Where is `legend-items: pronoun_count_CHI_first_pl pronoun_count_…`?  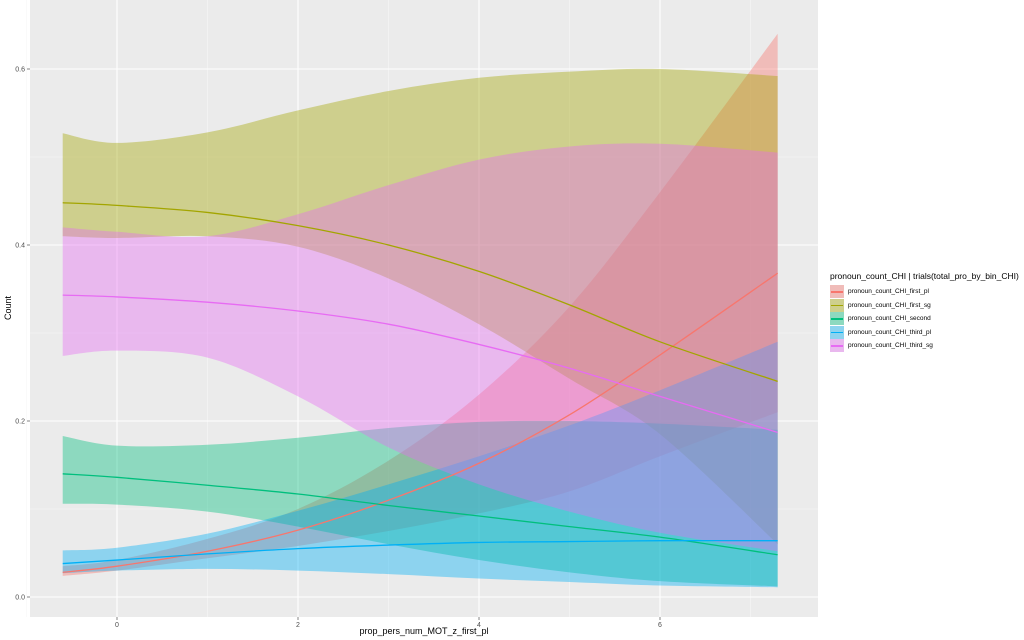
legend-items: pronoun_count_CHI_first_pl pronoun_count_… is located at coordinates (924, 319).